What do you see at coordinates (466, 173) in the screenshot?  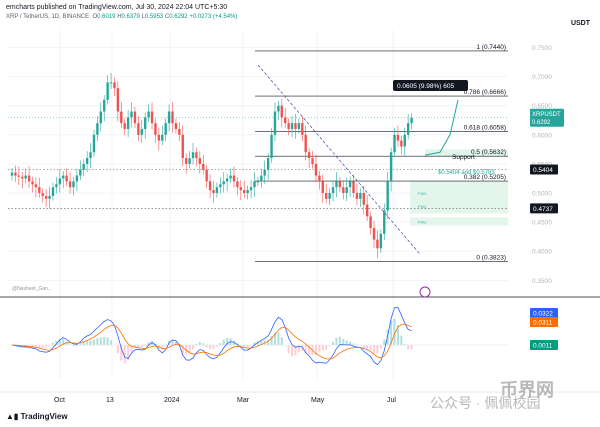 I see `range-label: $0.5404 and $0.5783` at bounding box center [466, 173].